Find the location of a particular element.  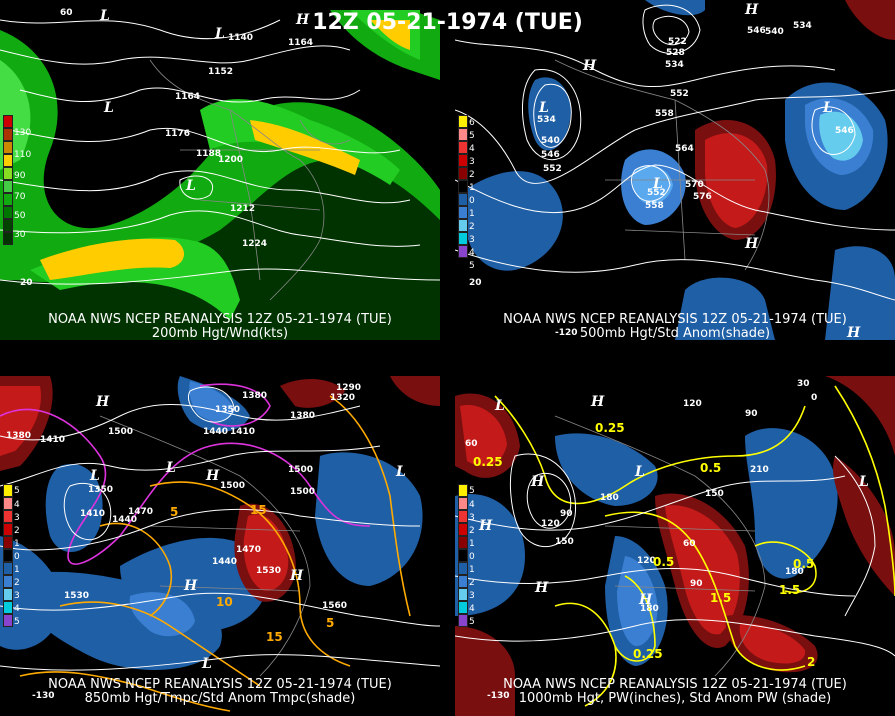

pw-label: 1.5 is located at coordinates (720, 598).